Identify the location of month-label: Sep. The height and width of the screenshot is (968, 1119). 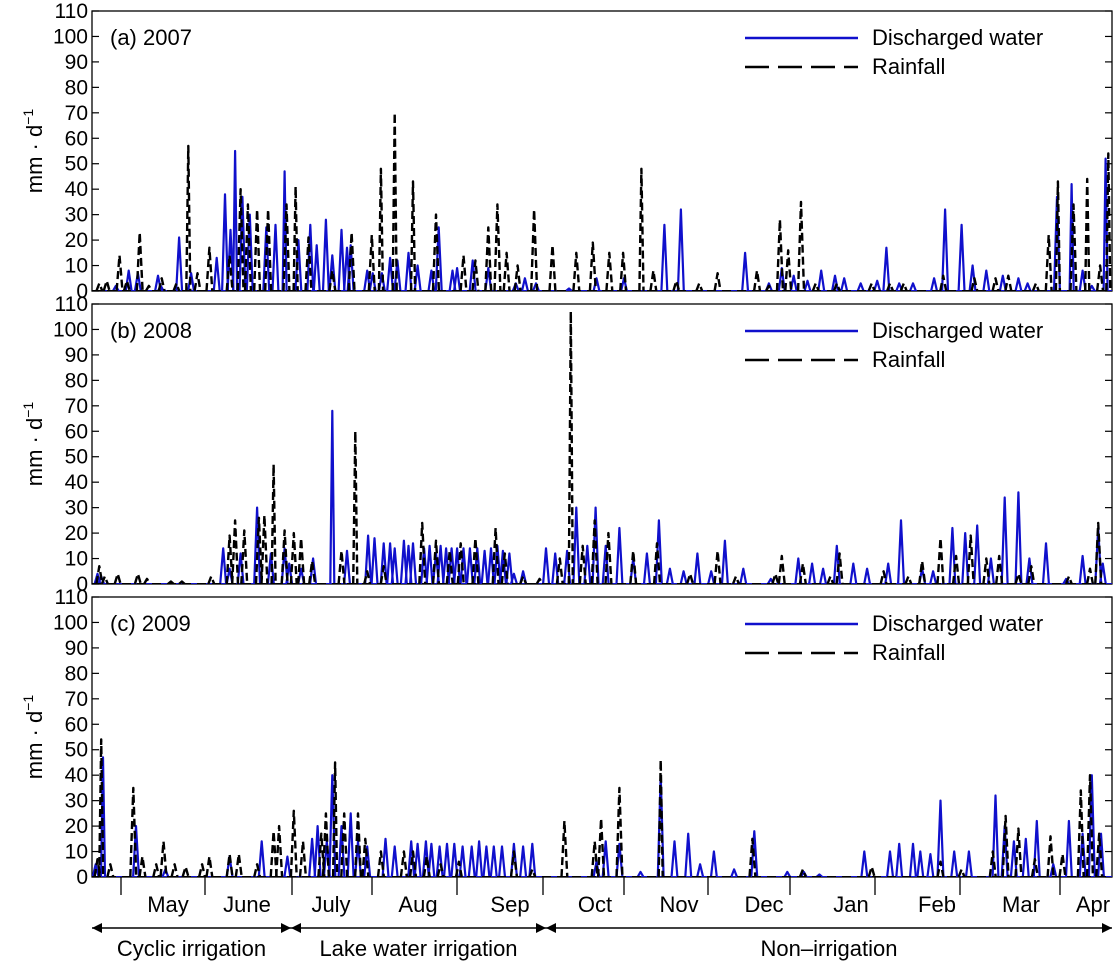
(509, 904).